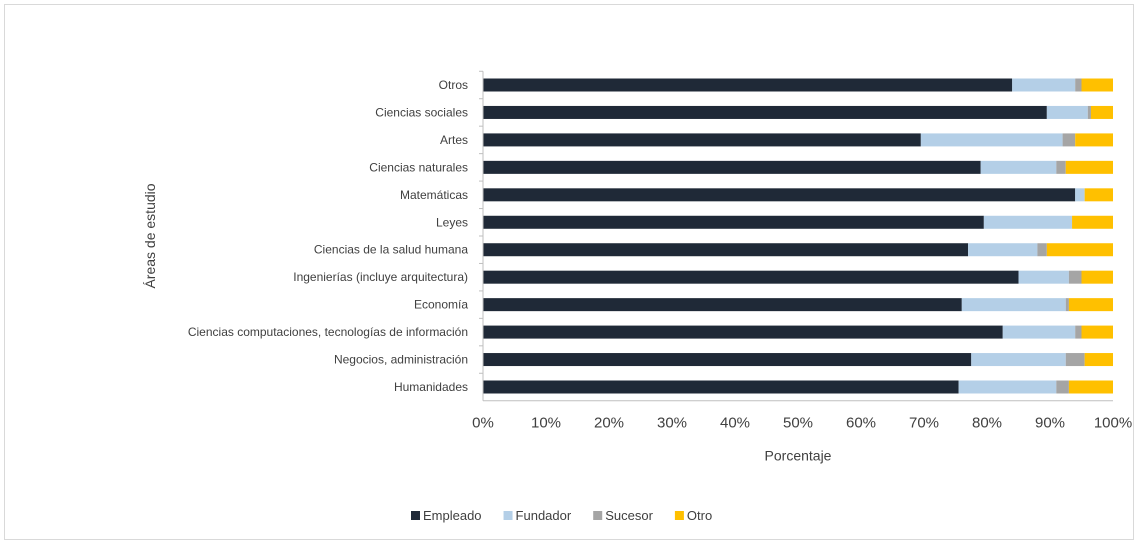  What do you see at coordinates (452, 515) in the screenshot?
I see `legend-label-empleado: Empleado` at bounding box center [452, 515].